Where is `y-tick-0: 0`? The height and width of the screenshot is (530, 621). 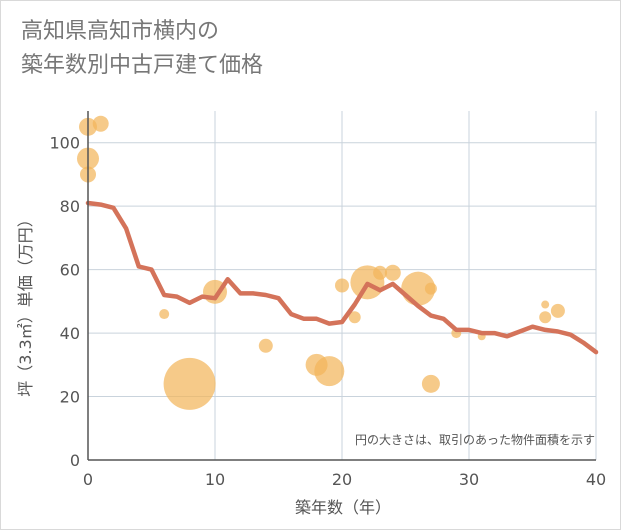 y-tick-0: 0 is located at coordinates (75, 460).